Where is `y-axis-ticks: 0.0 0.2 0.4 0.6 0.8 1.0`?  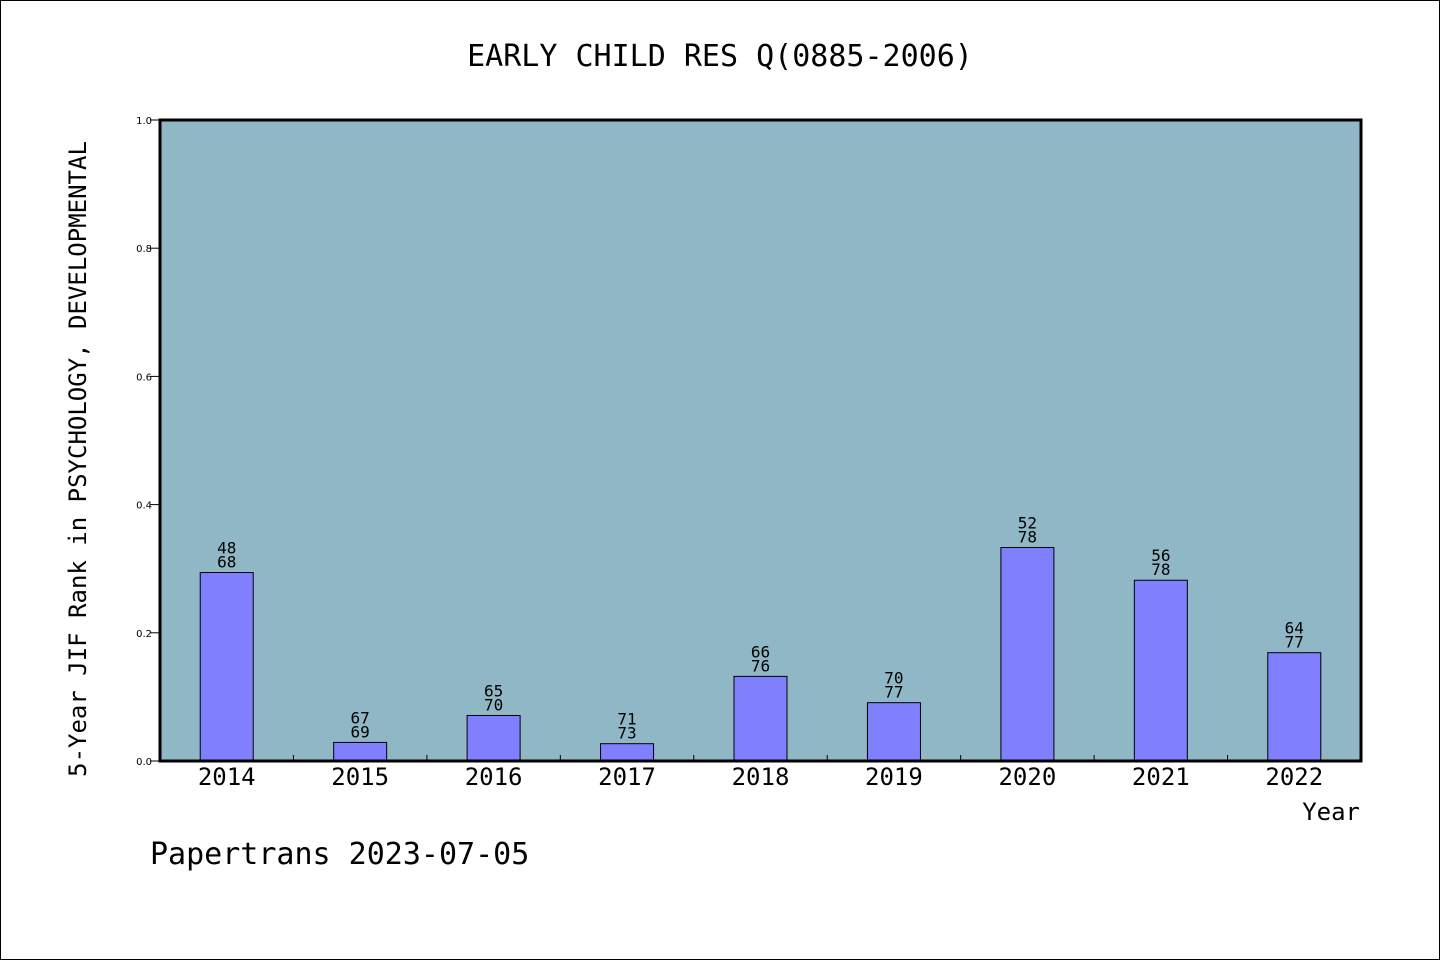 y-axis-ticks: 0.0 0.2 0.4 0.6 0.8 1.0 is located at coordinates (148, 442).